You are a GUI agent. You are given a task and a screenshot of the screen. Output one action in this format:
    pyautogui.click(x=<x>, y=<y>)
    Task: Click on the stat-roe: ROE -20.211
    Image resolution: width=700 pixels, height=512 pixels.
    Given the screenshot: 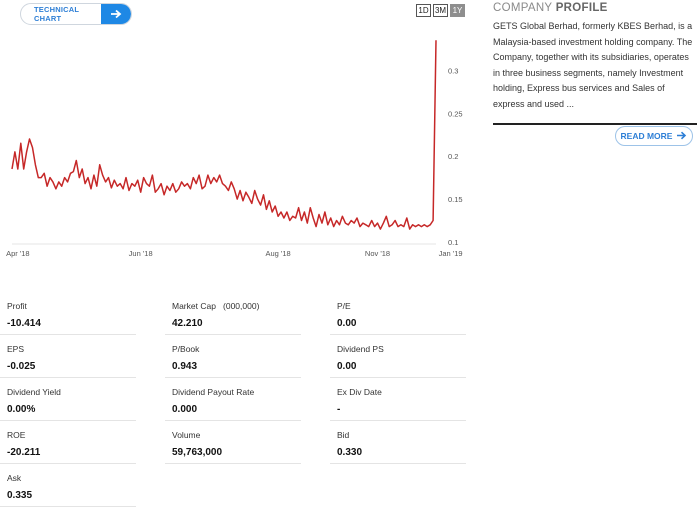 What is the action you would take?
    pyautogui.click(x=68, y=442)
    